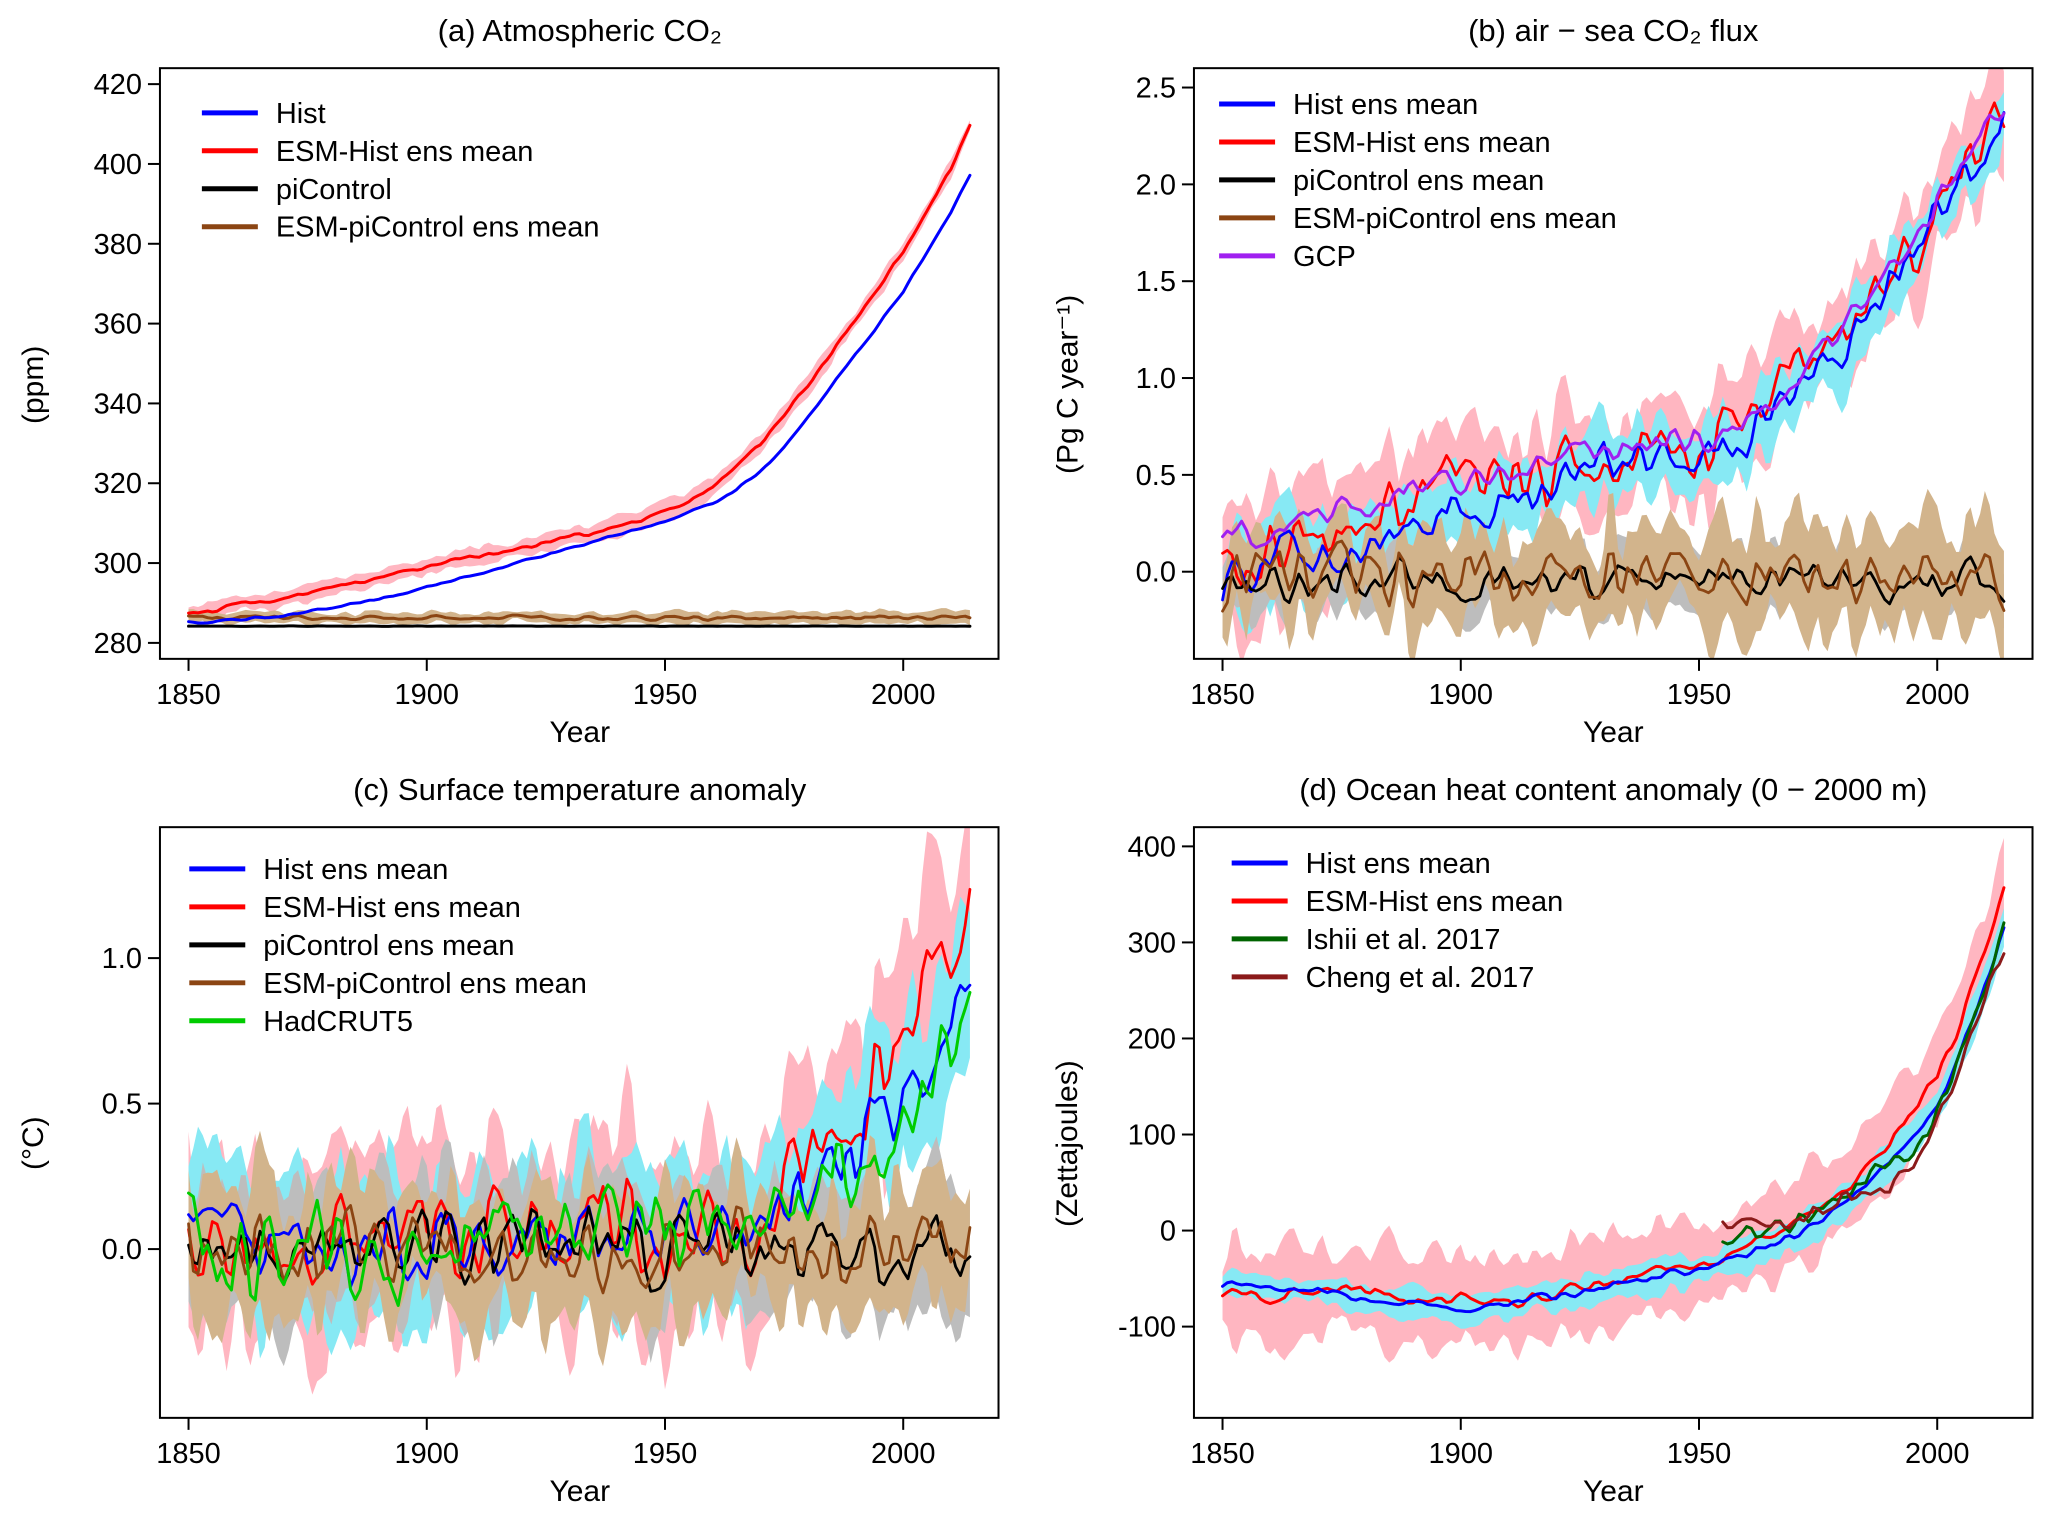  I want to click on svg-text: -100, so click(1146, 1328).